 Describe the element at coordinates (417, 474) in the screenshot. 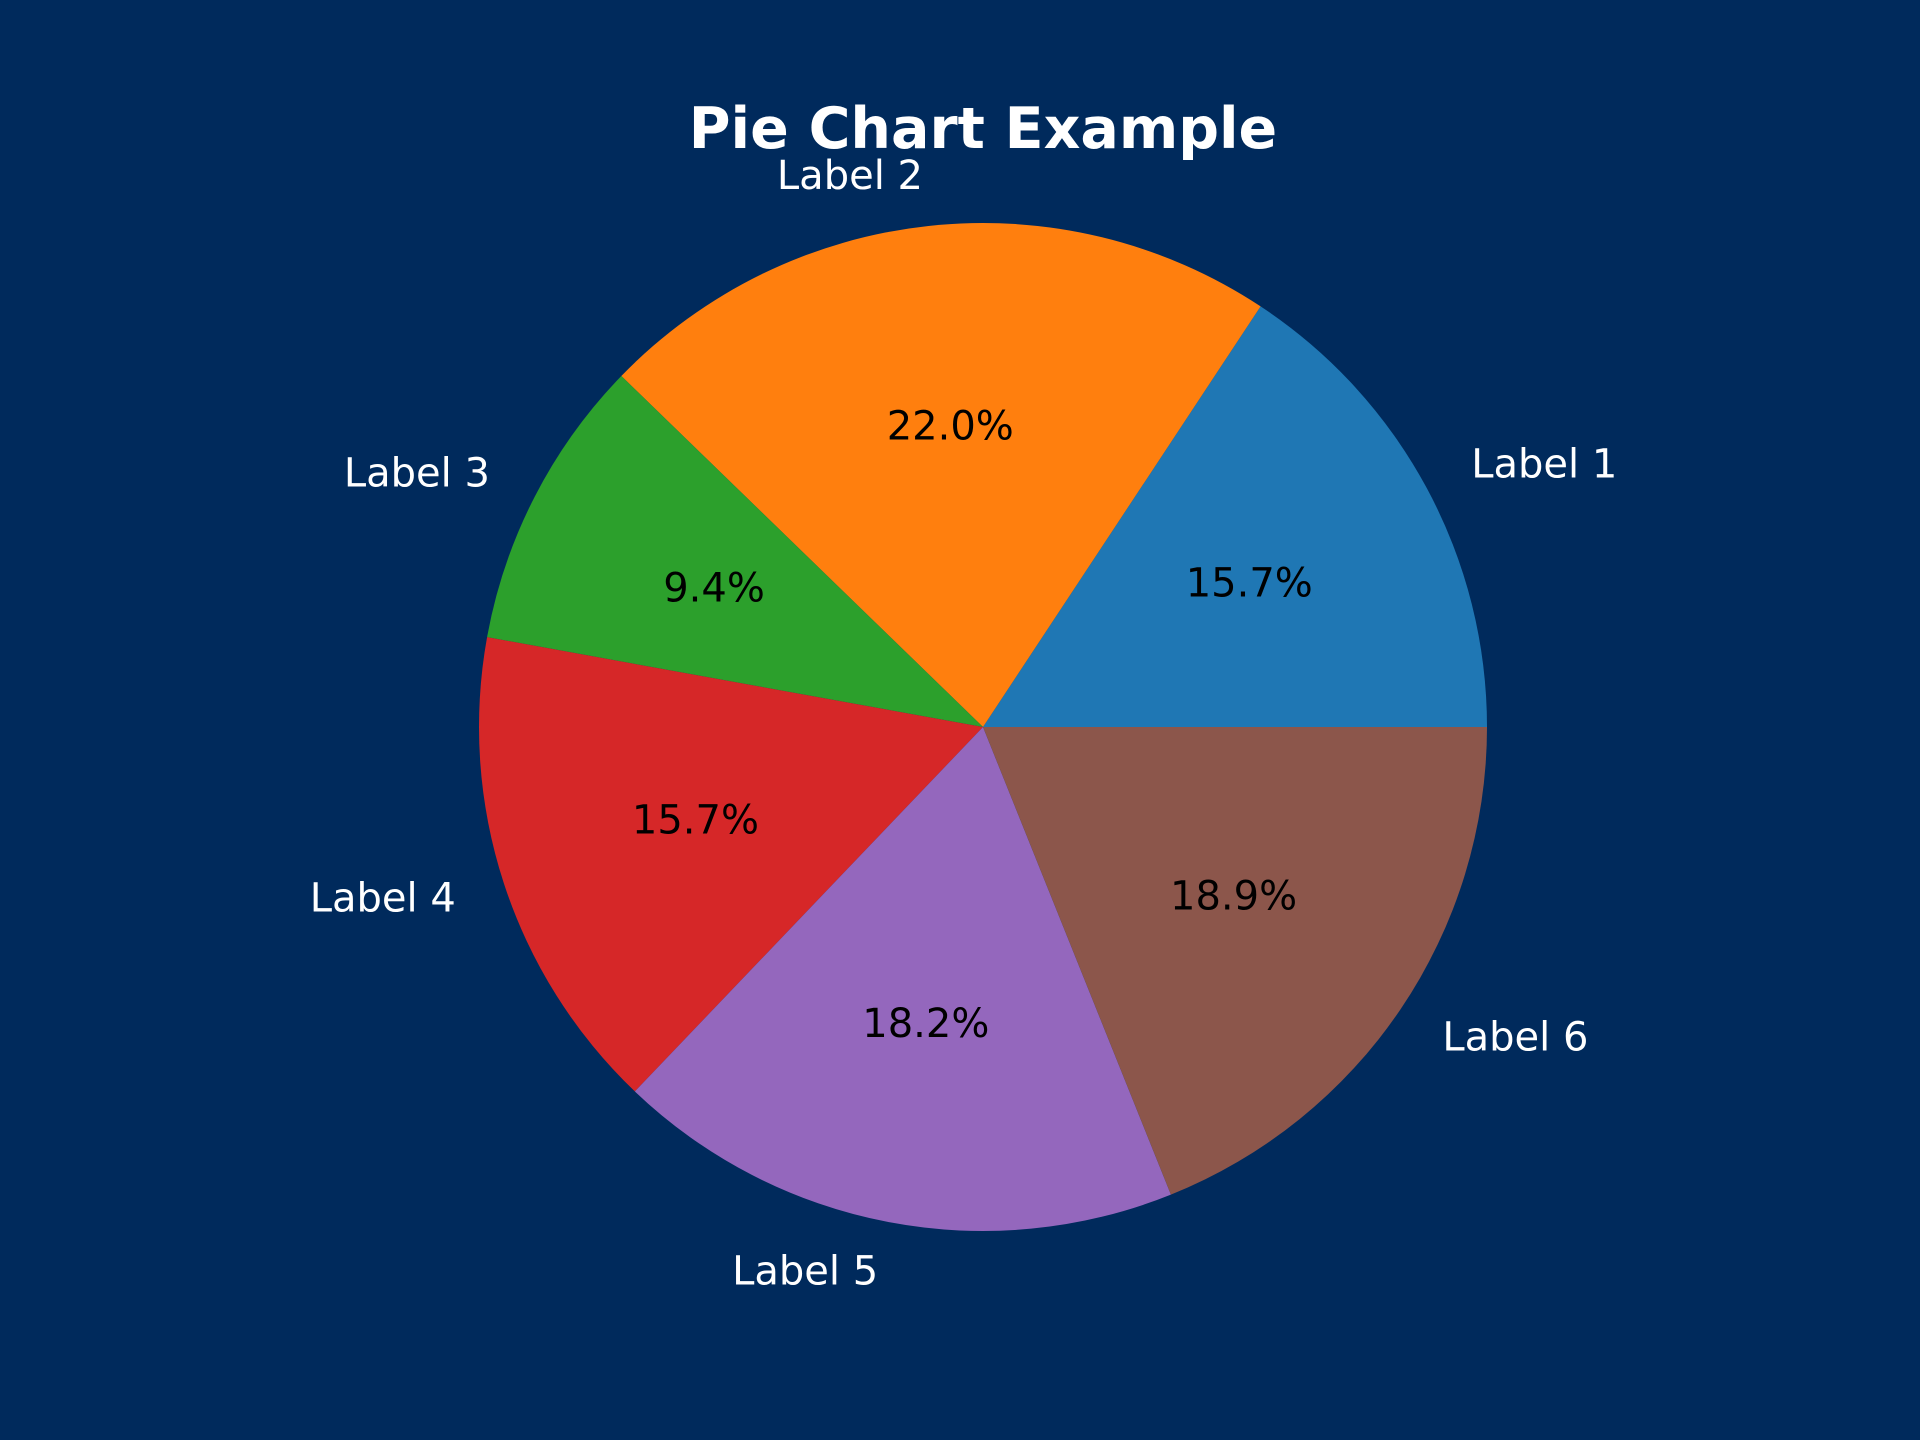

I see `slice-label-3: Label 3` at that location.